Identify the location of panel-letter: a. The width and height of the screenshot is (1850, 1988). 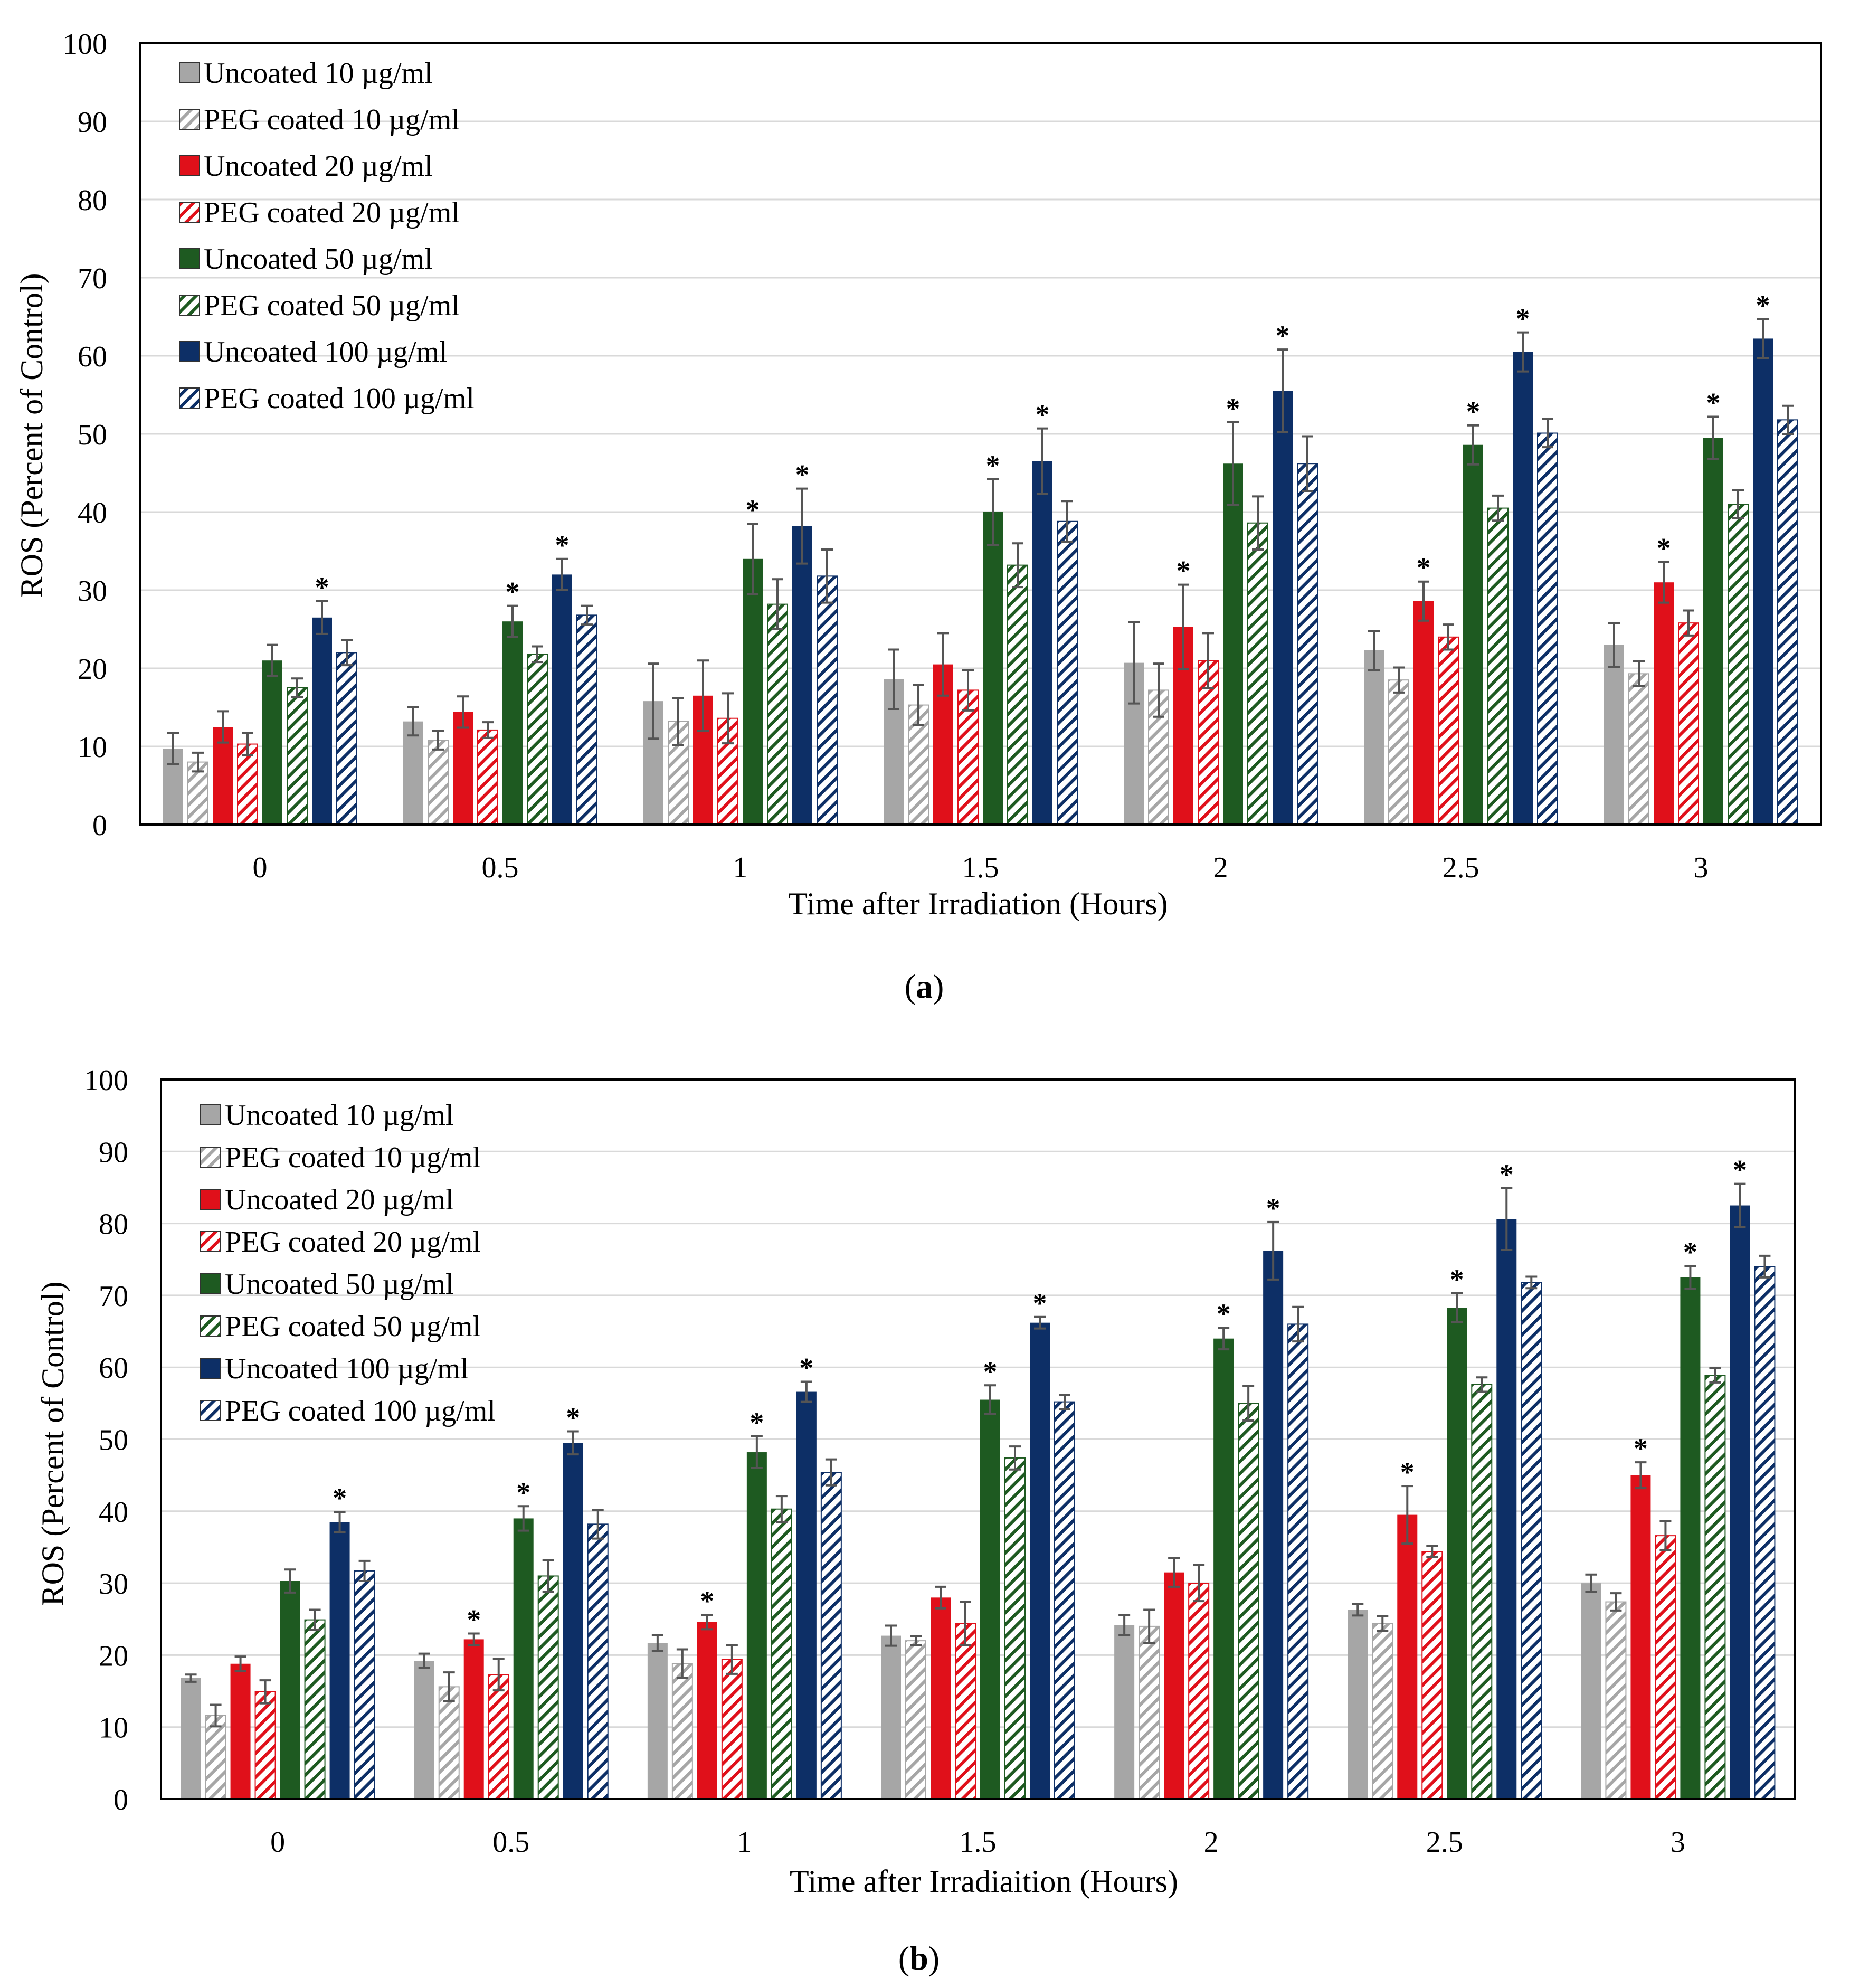
(924, 986).